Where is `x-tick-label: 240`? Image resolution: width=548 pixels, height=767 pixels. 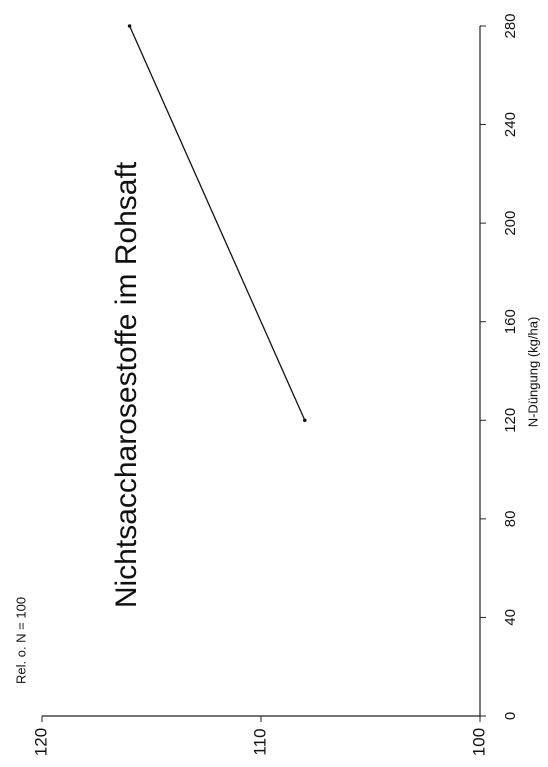 x-tick-label: 240 is located at coordinates (510, 124).